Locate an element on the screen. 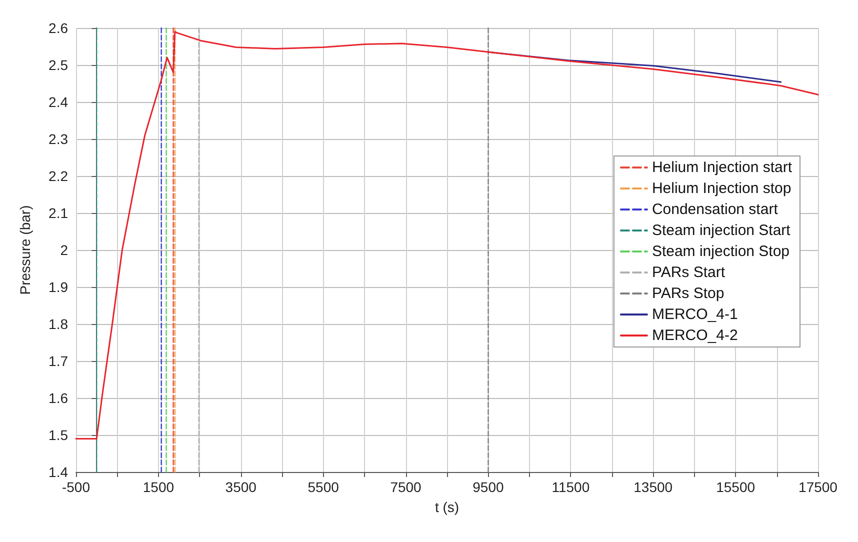  y-tick-label: 1.7 is located at coordinates (58, 361).